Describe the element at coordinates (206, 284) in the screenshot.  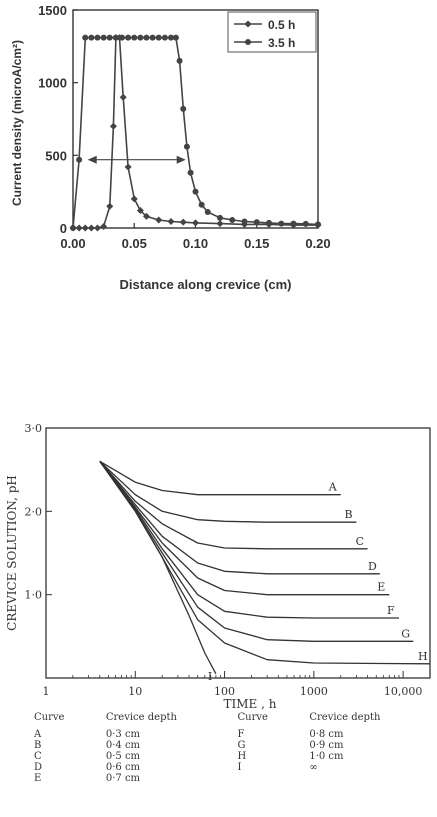
I see `x-axis-label: Distance along crevice (cm)` at that location.